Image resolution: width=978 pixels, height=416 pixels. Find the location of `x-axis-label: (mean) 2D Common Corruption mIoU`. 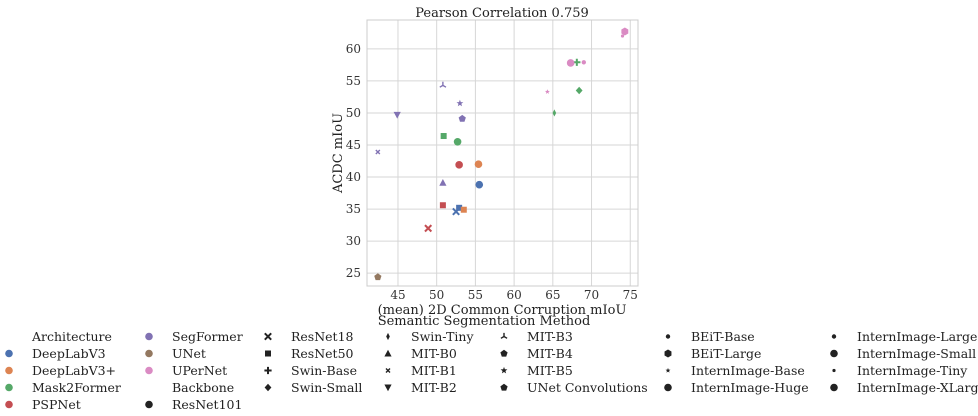

x-axis-label: (mean) 2D Common Corruption mIoU is located at coordinates (502, 310).